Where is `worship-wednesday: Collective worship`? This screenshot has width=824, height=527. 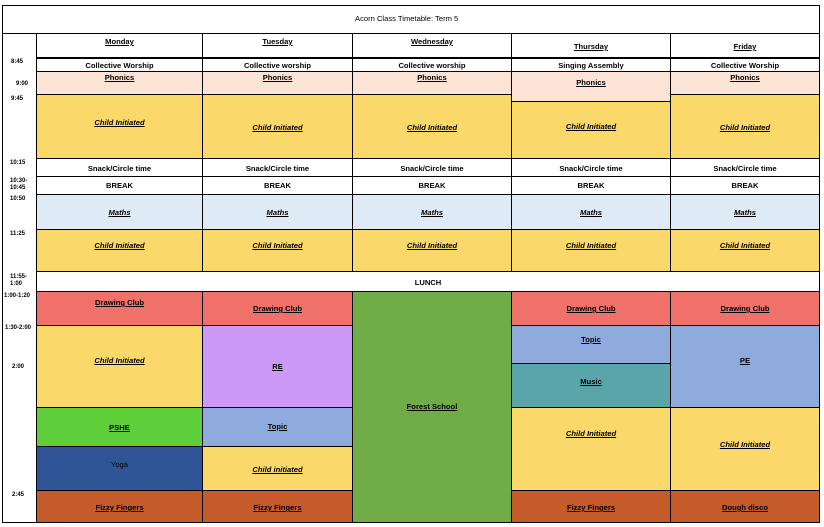
worship-wednesday: Collective worship is located at coordinates (432, 65).